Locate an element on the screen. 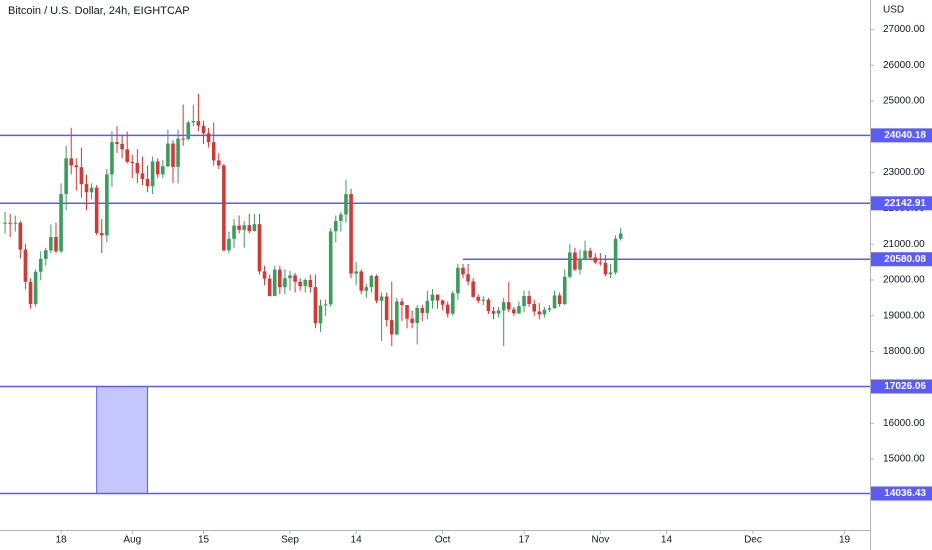  chart-title: Bitcoin / U.S. Dollar, 24h, EIGHTCAP is located at coordinates (99, 11).